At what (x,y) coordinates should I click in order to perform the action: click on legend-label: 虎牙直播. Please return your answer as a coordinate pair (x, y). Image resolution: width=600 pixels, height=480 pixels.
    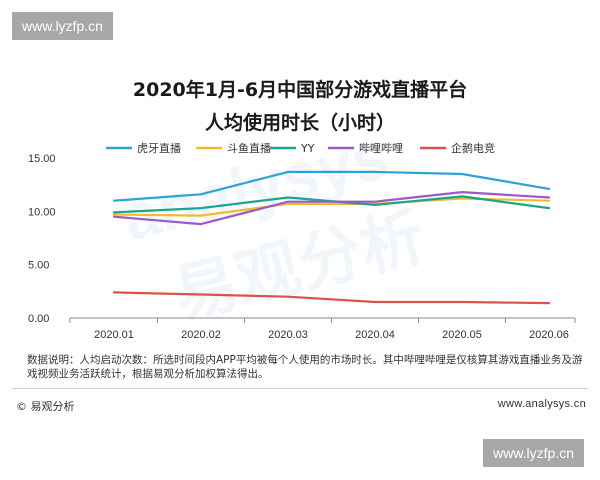
    Looking at the image, I should click on (159, 148).